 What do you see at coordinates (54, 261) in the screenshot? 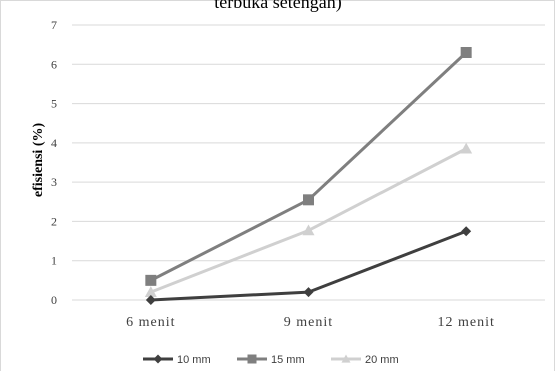
I see `y-tick-label: 1` at bounding box center [54, 261].